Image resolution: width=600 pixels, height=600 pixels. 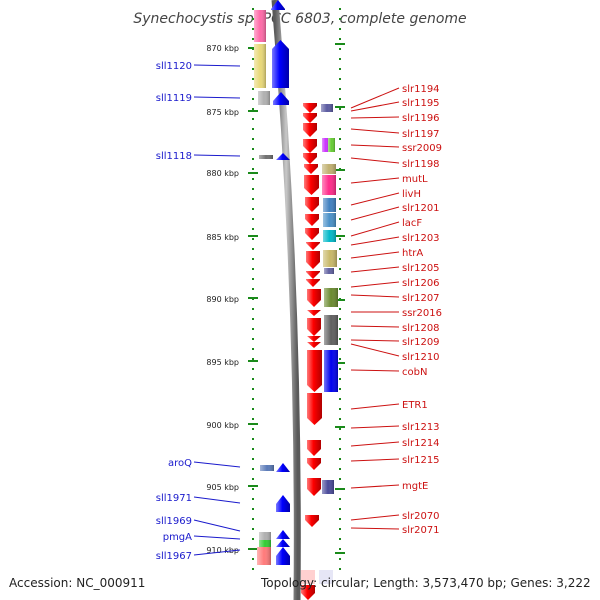 What do you see at coordinates (422, 148) in the screenshot?
I see `gene-label-right: ssr2009` at bounding box center [422, 148].